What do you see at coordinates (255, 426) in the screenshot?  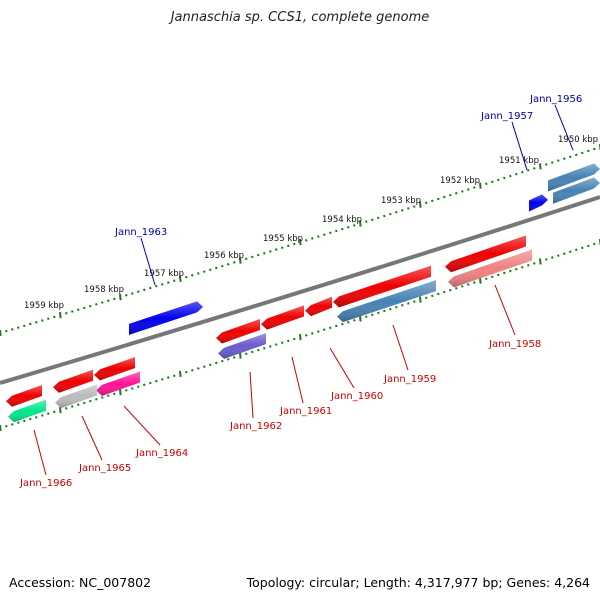 I see `gene-label-jann-1962: Jann_1962` at bounding box center [255, 426].